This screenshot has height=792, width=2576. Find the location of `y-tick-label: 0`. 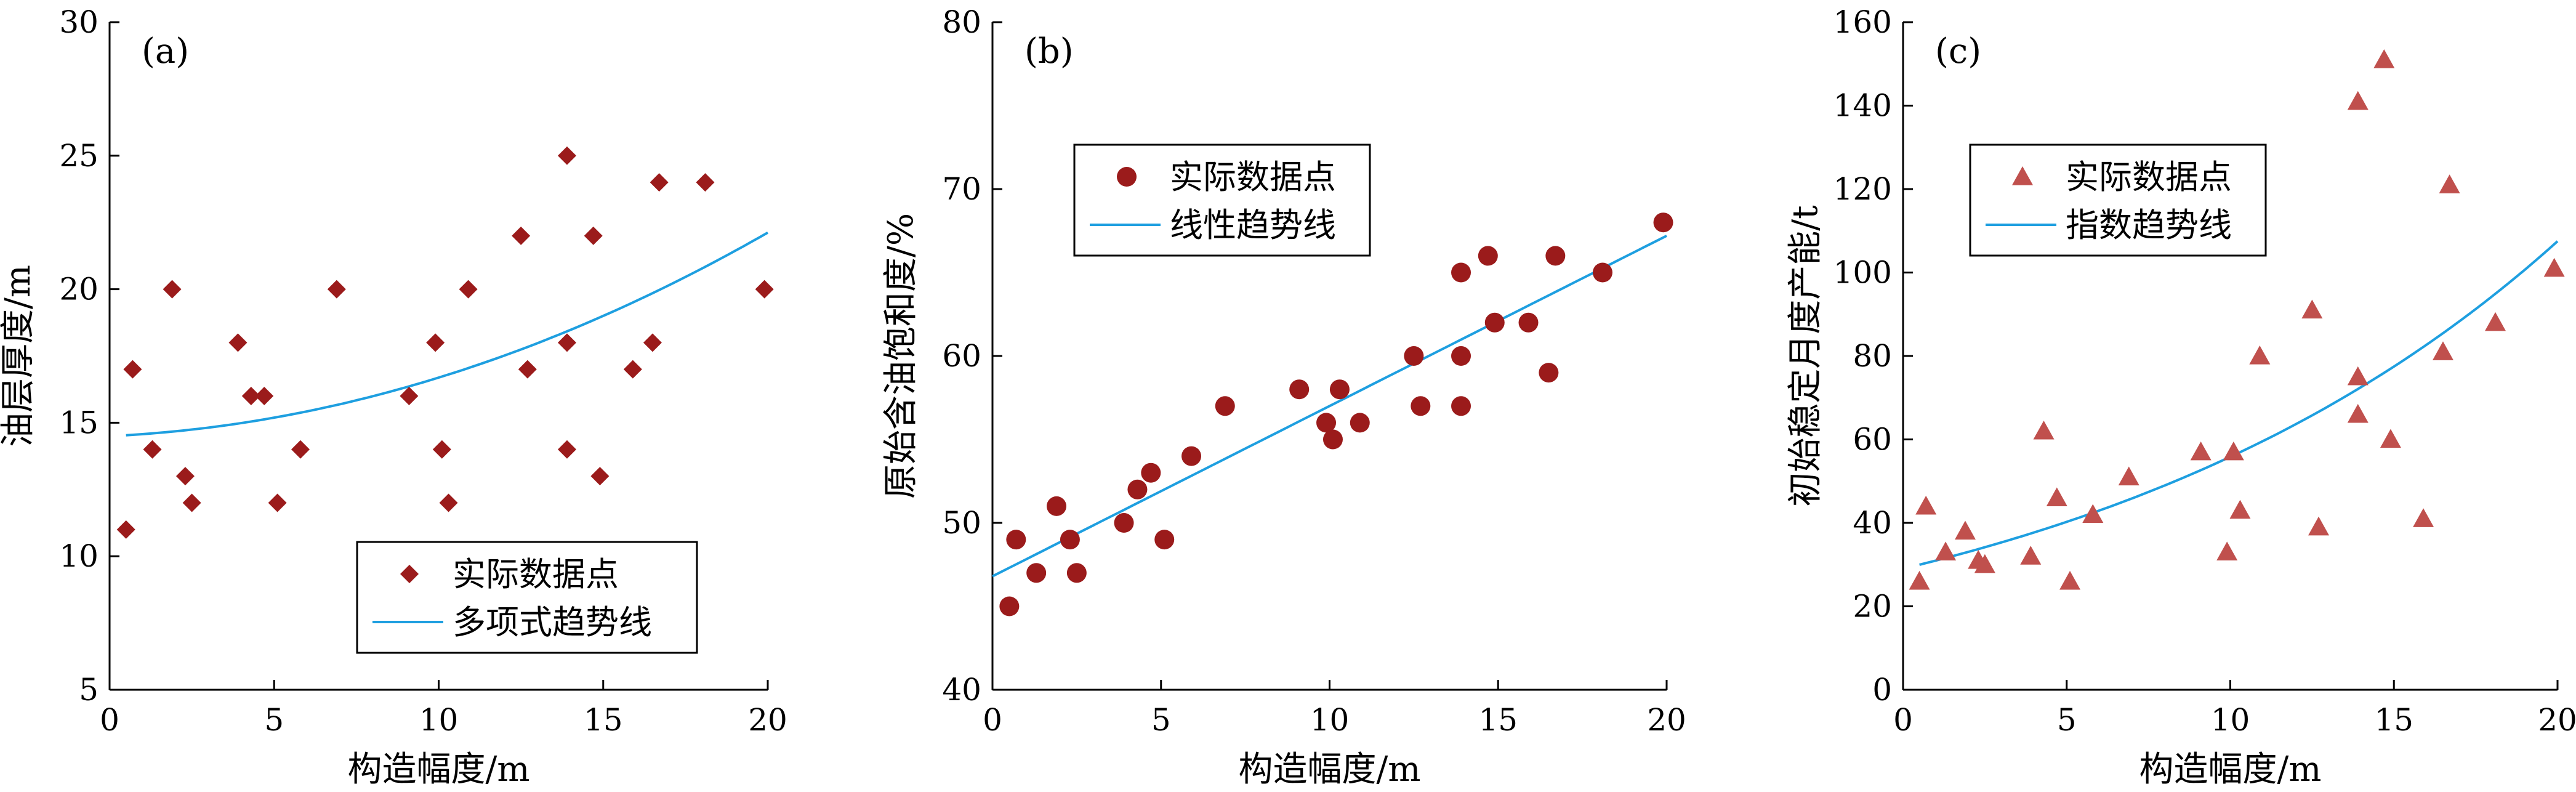

y-tick-label: 0 is located at coordinates (1882, 690).